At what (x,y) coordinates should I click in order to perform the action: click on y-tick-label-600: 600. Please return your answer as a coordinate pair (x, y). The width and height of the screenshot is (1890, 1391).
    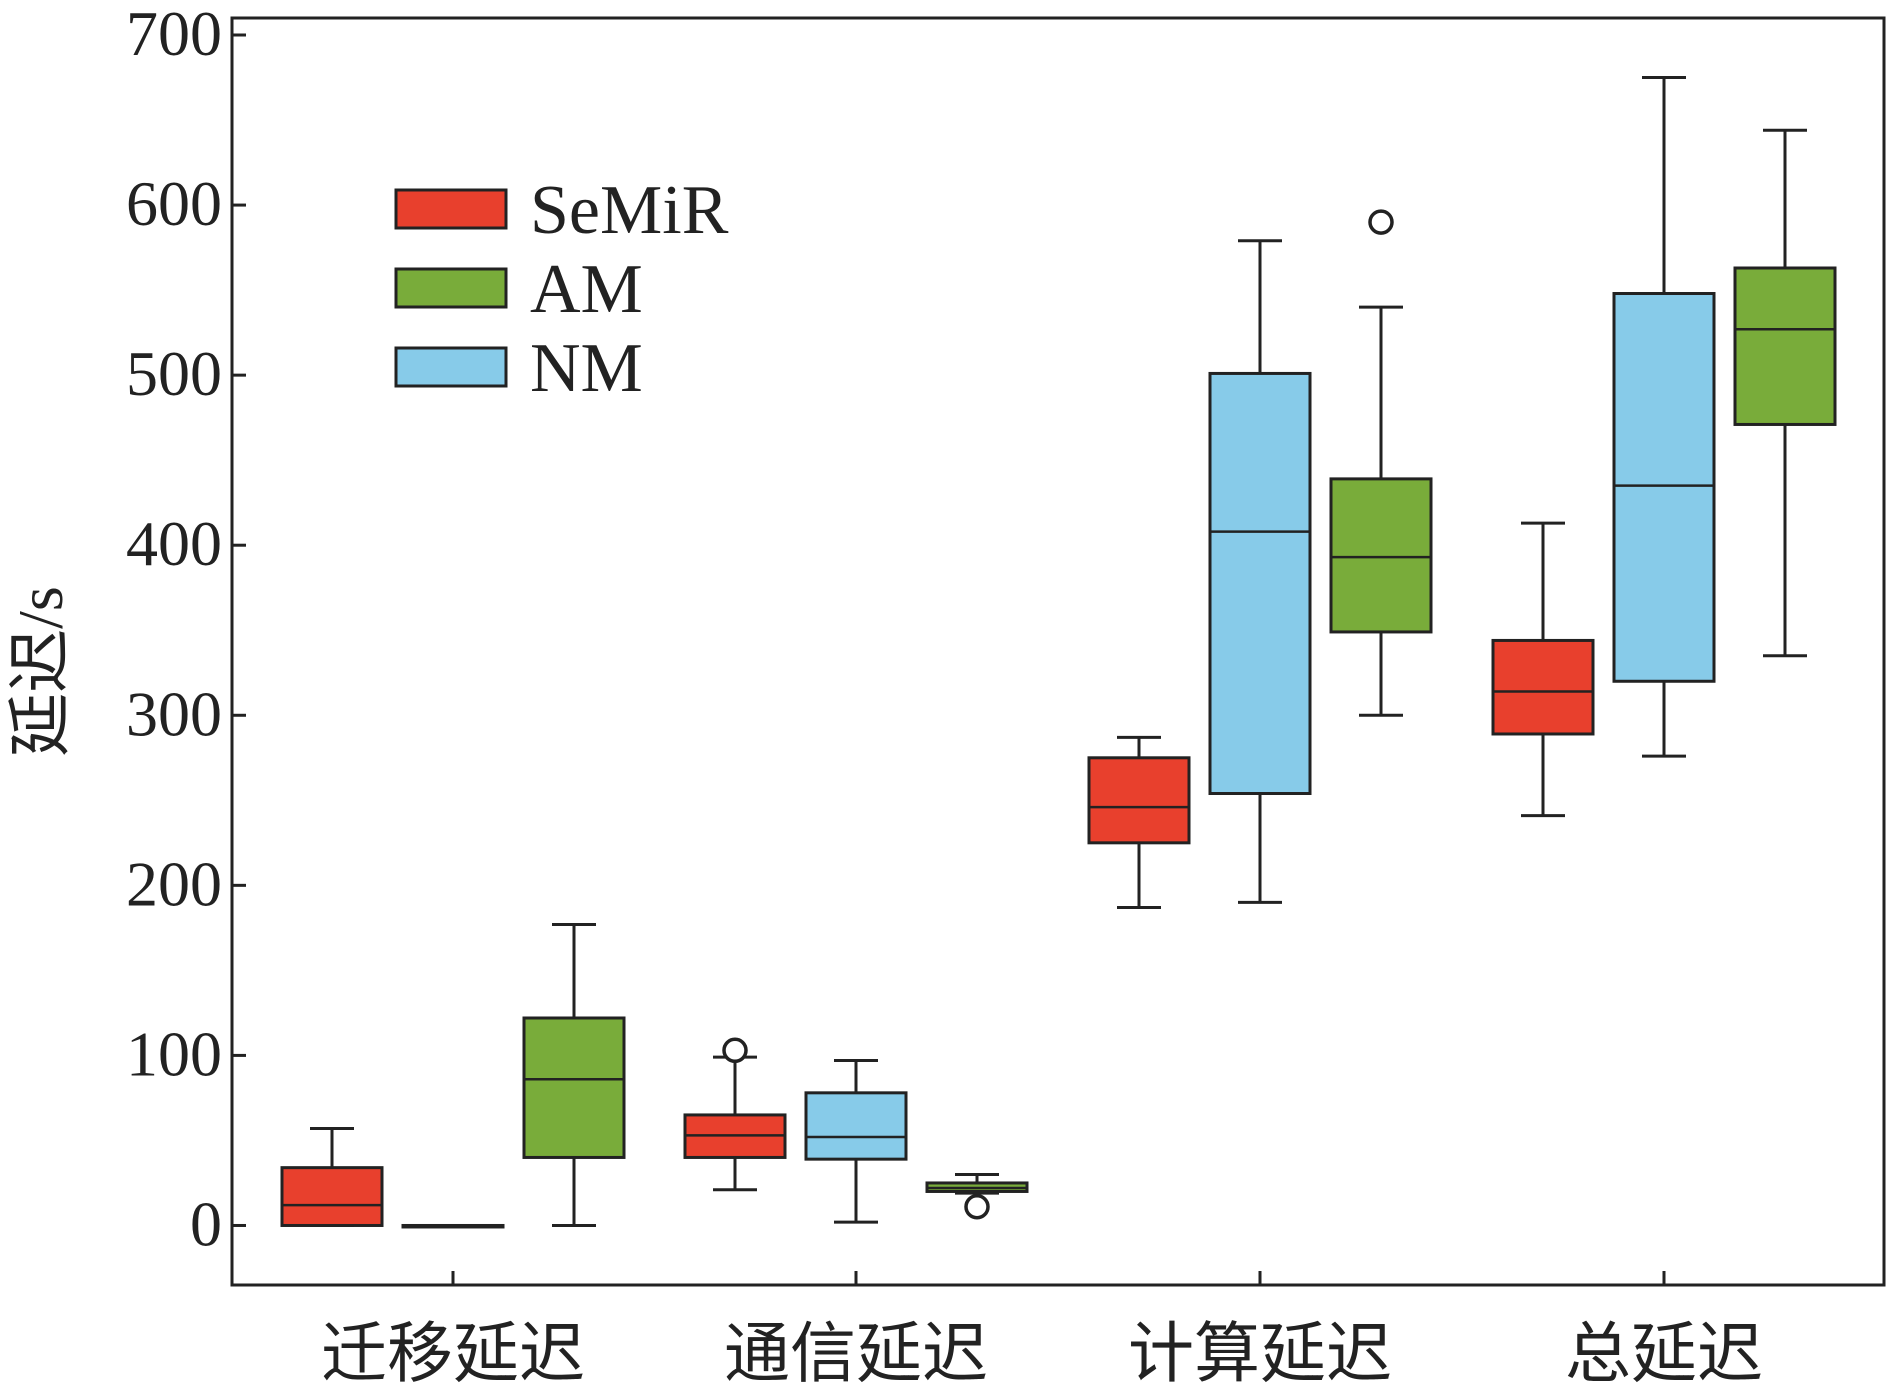
    Looking at the image, I should click on (174, 203).